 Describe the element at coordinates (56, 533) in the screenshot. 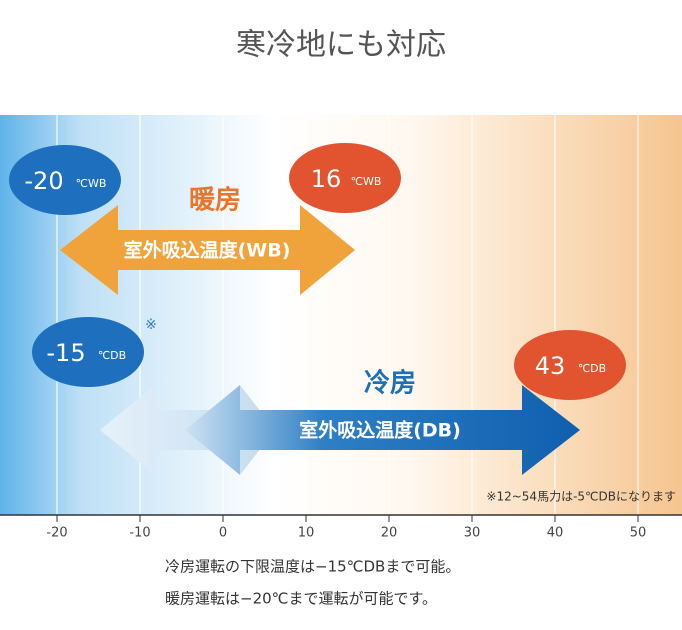

I see `tick-label: -20` at that location.